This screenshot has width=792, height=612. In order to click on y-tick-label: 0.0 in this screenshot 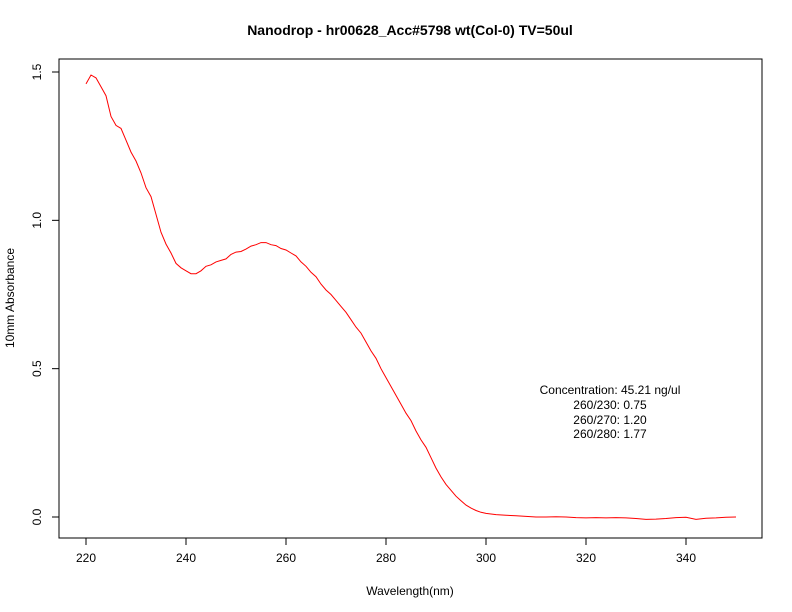, I will do `click(37, 516)`.